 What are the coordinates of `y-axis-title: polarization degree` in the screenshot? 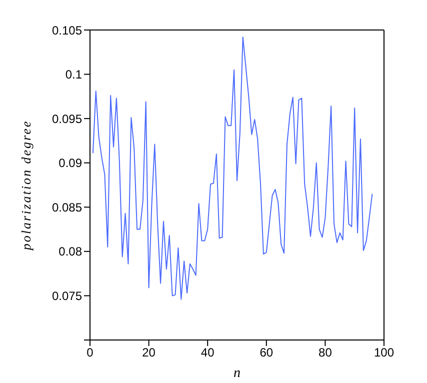 It's located at (26, 186).